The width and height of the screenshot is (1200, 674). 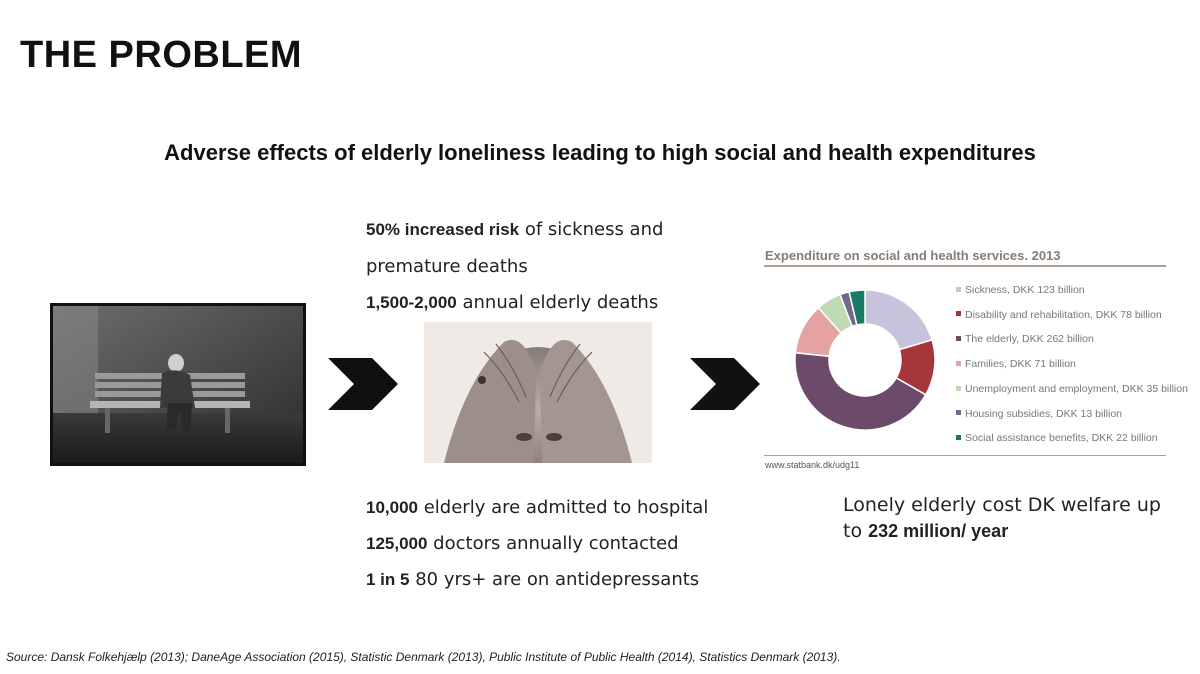 What do you see at coordinates (538, 404) in the screenshot?
I see `distressed-woman-photo` at bounding box center [538, 404].